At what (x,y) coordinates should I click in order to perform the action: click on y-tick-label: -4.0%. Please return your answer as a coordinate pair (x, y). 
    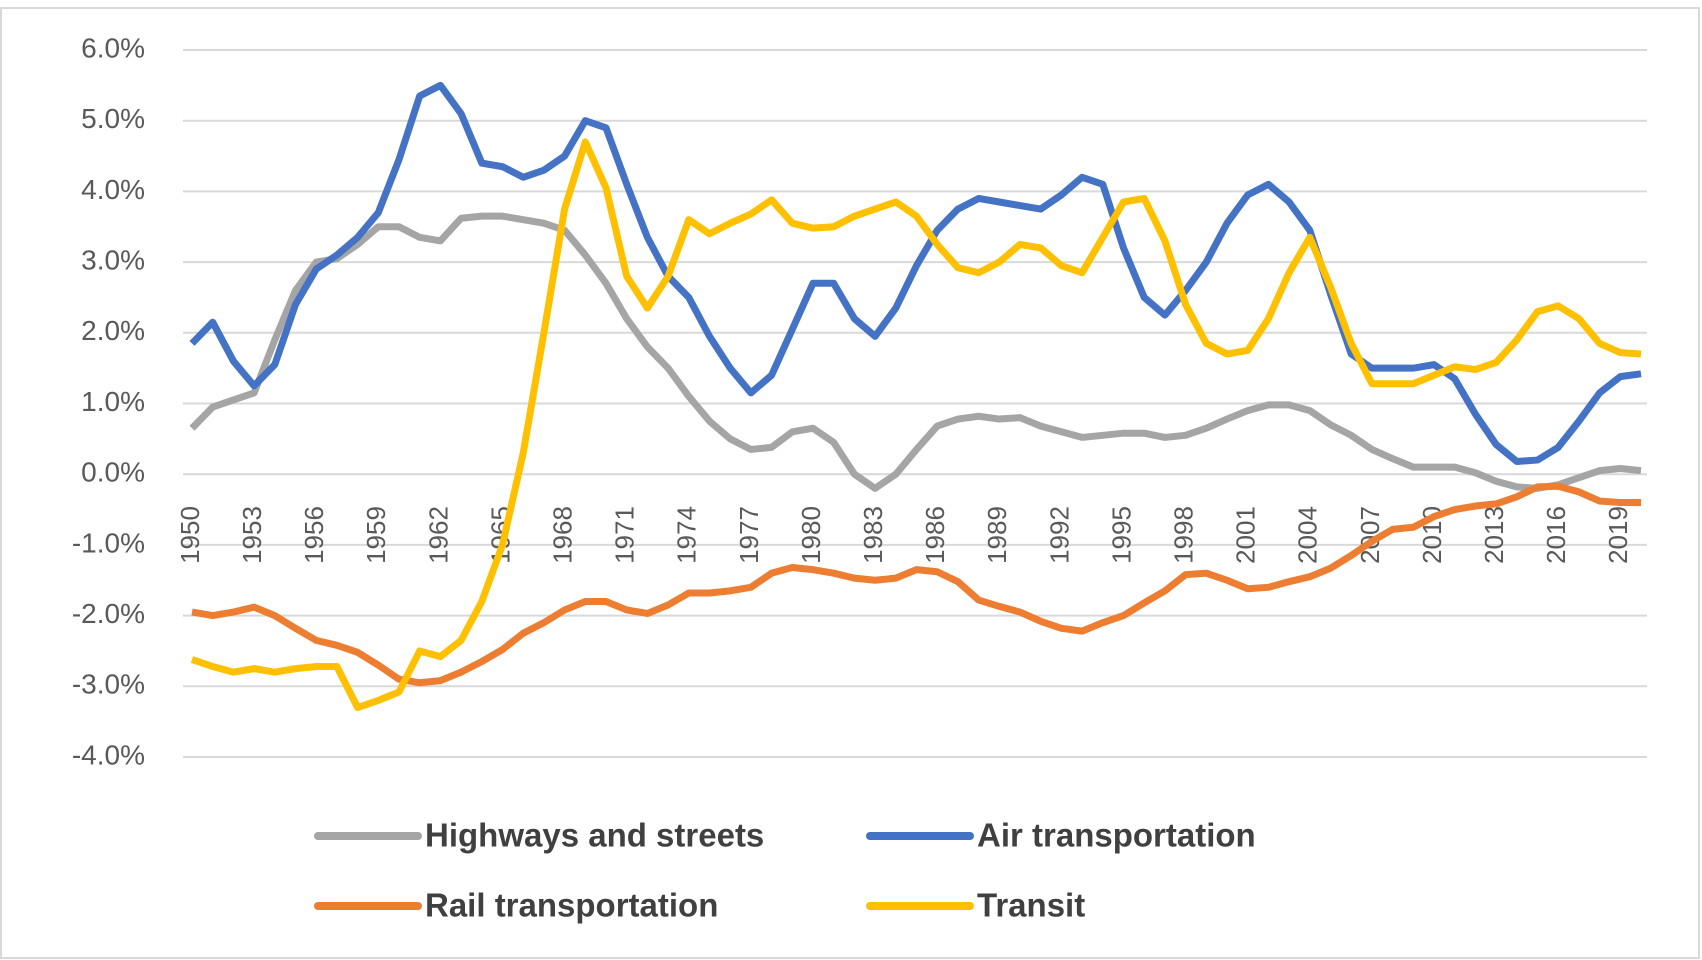
    Looking at the image, I should click on (108, 754).